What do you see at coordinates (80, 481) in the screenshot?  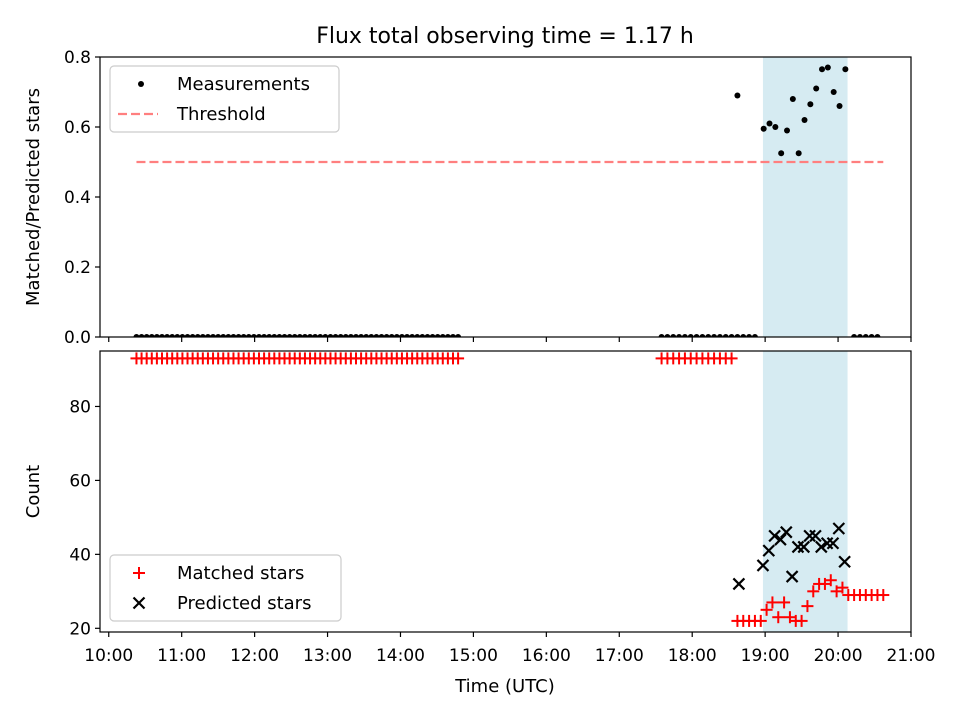 I see `y-tick-label: 60` at bounding box center [80, 481].